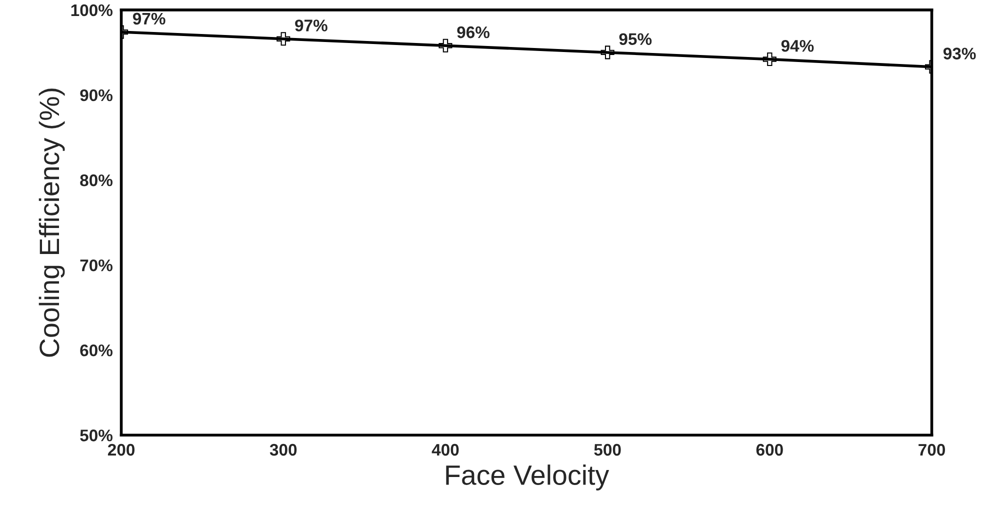 This screenshot has height=523, width=986. What do you see at coordinates (959, 54) in the screenshot?
I see `text: 93%` at bounding box center [959, 54].